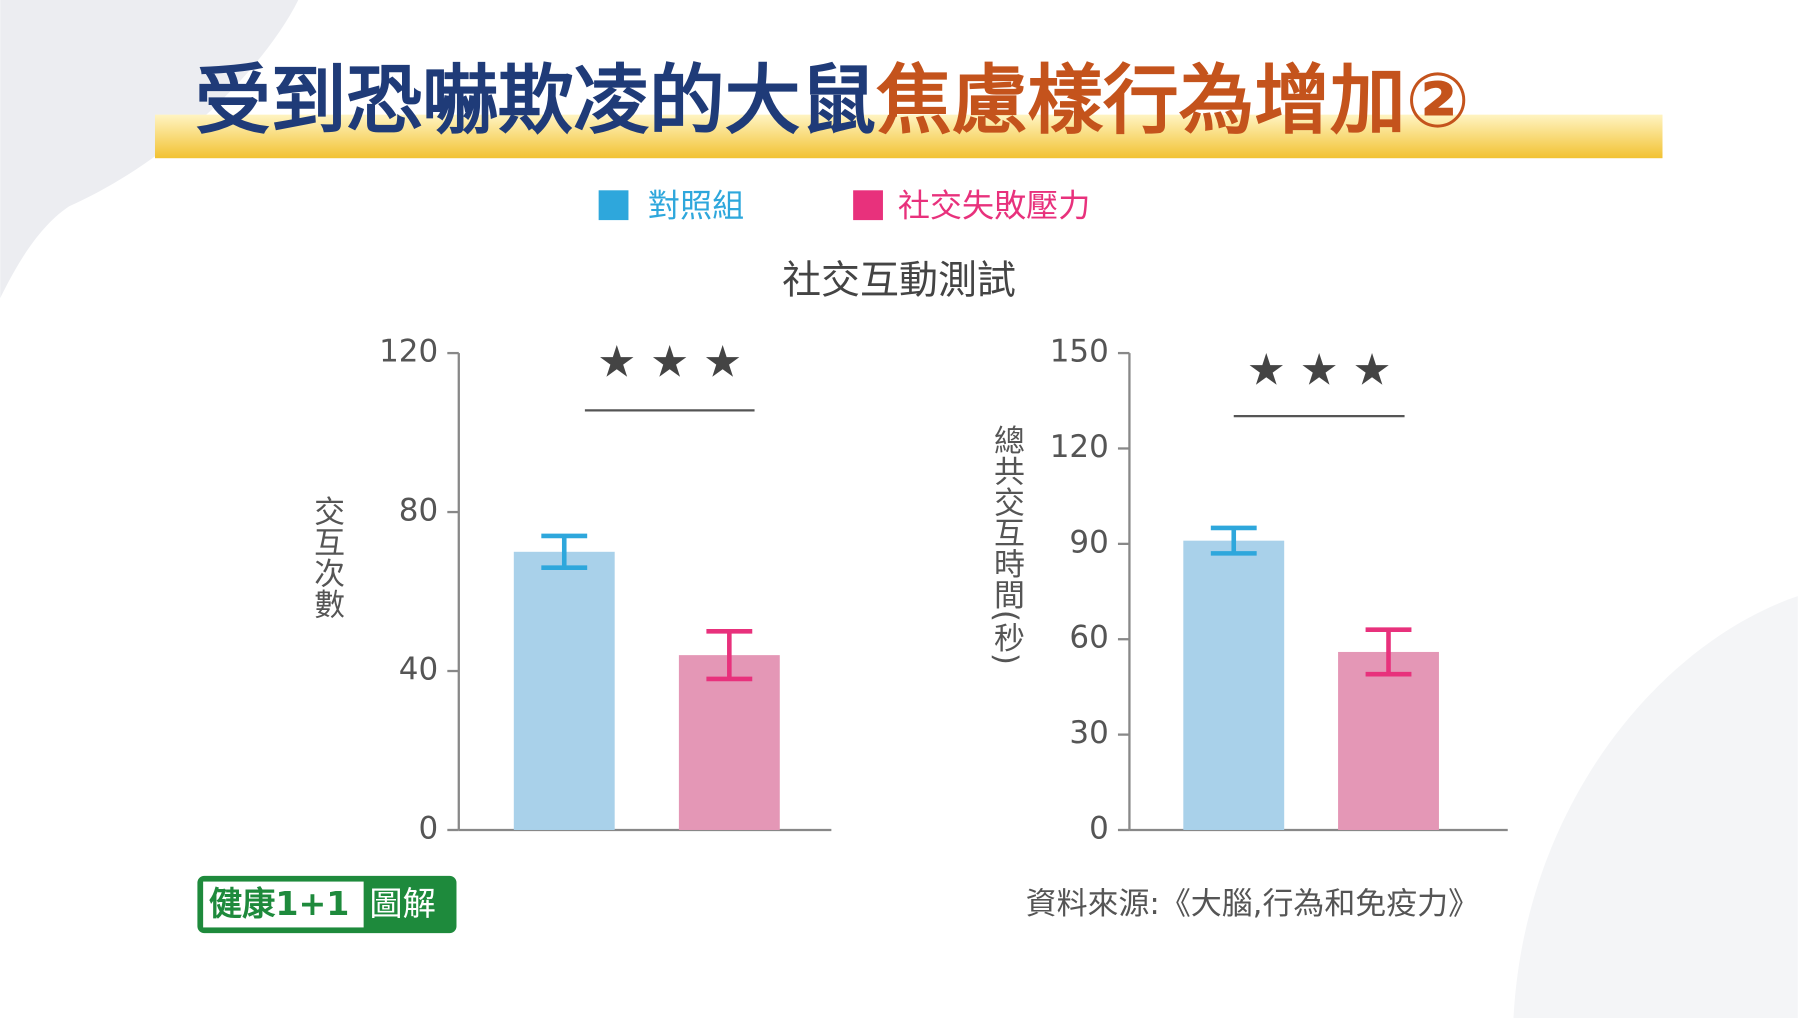 This screenshot has width=1798, height=1018. Describe the element at coordinates (535, 100) in the screenshot. I see `title-part: 受到恐嚇欺凌的大鼠` at that location.